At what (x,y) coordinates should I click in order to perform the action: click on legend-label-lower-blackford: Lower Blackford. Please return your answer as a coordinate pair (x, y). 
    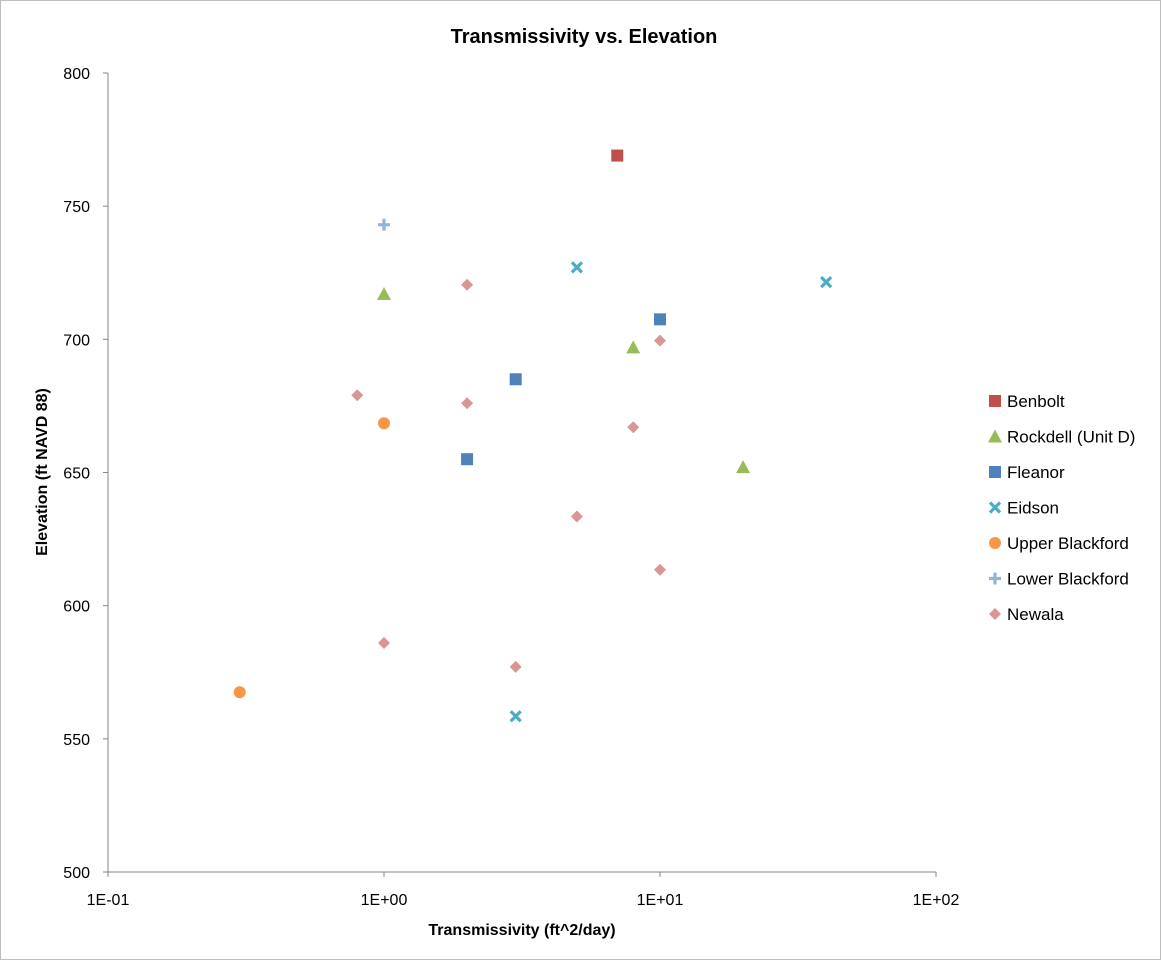
    Looking at the image, I should click on (1068, 579).